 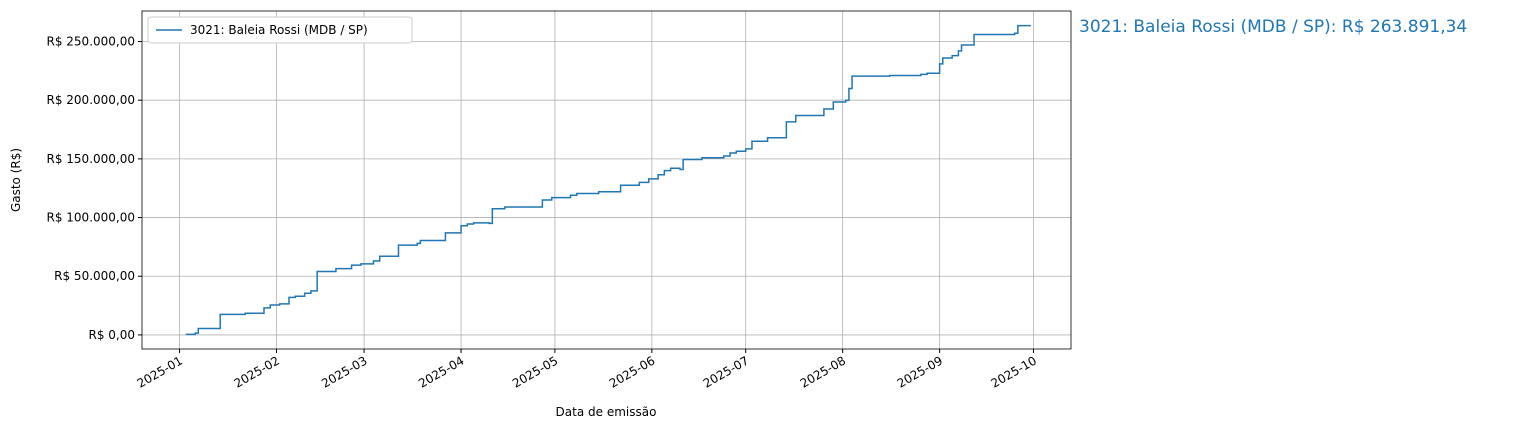 What do you see at coordinates (441, 371) in the screenshot?
I see `x-tick-label: 2025-04` at bounding box center [441, 371].